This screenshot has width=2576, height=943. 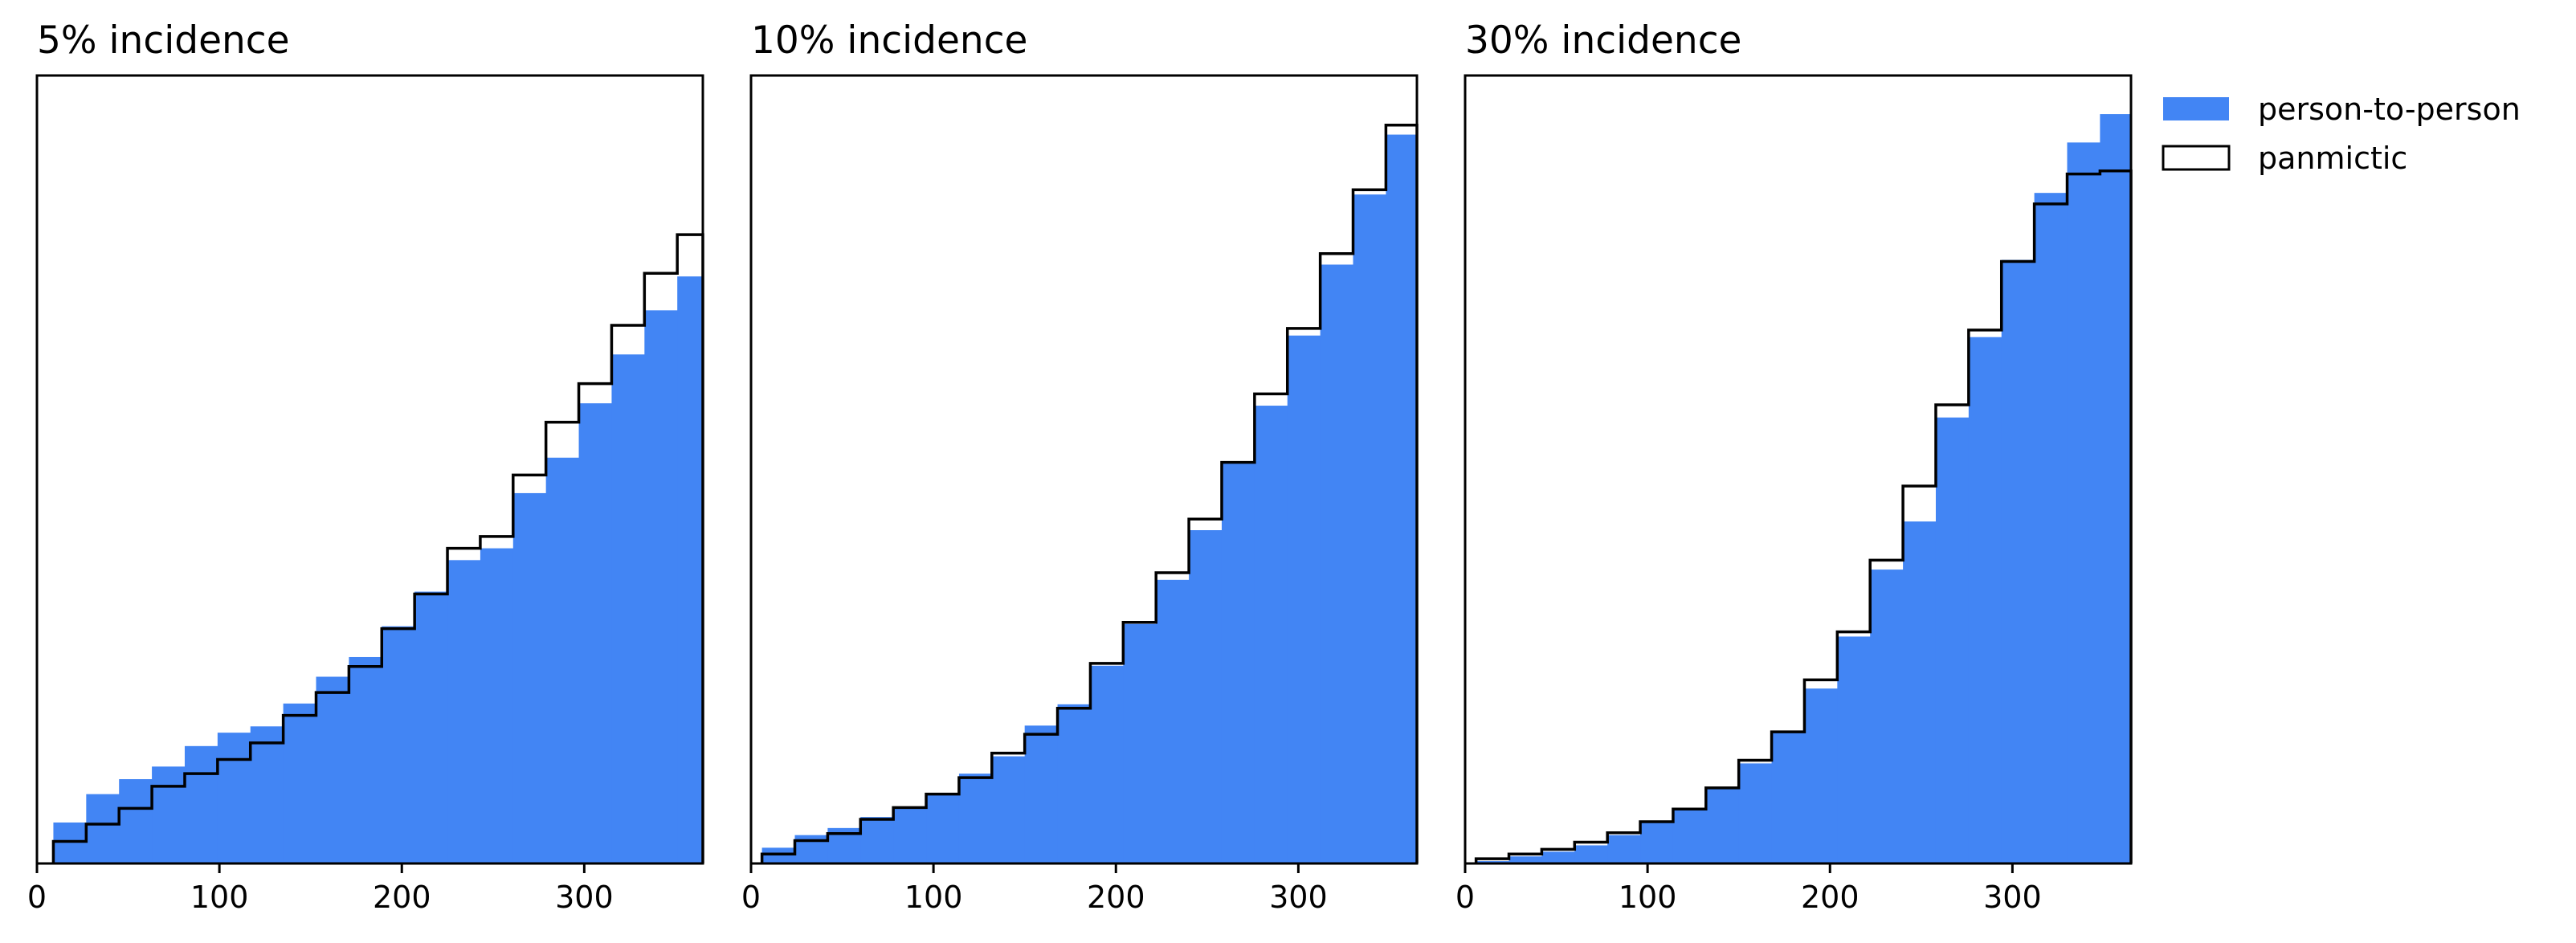 I want to click on legend-swatch-filled, so click(x=2196, y=108).